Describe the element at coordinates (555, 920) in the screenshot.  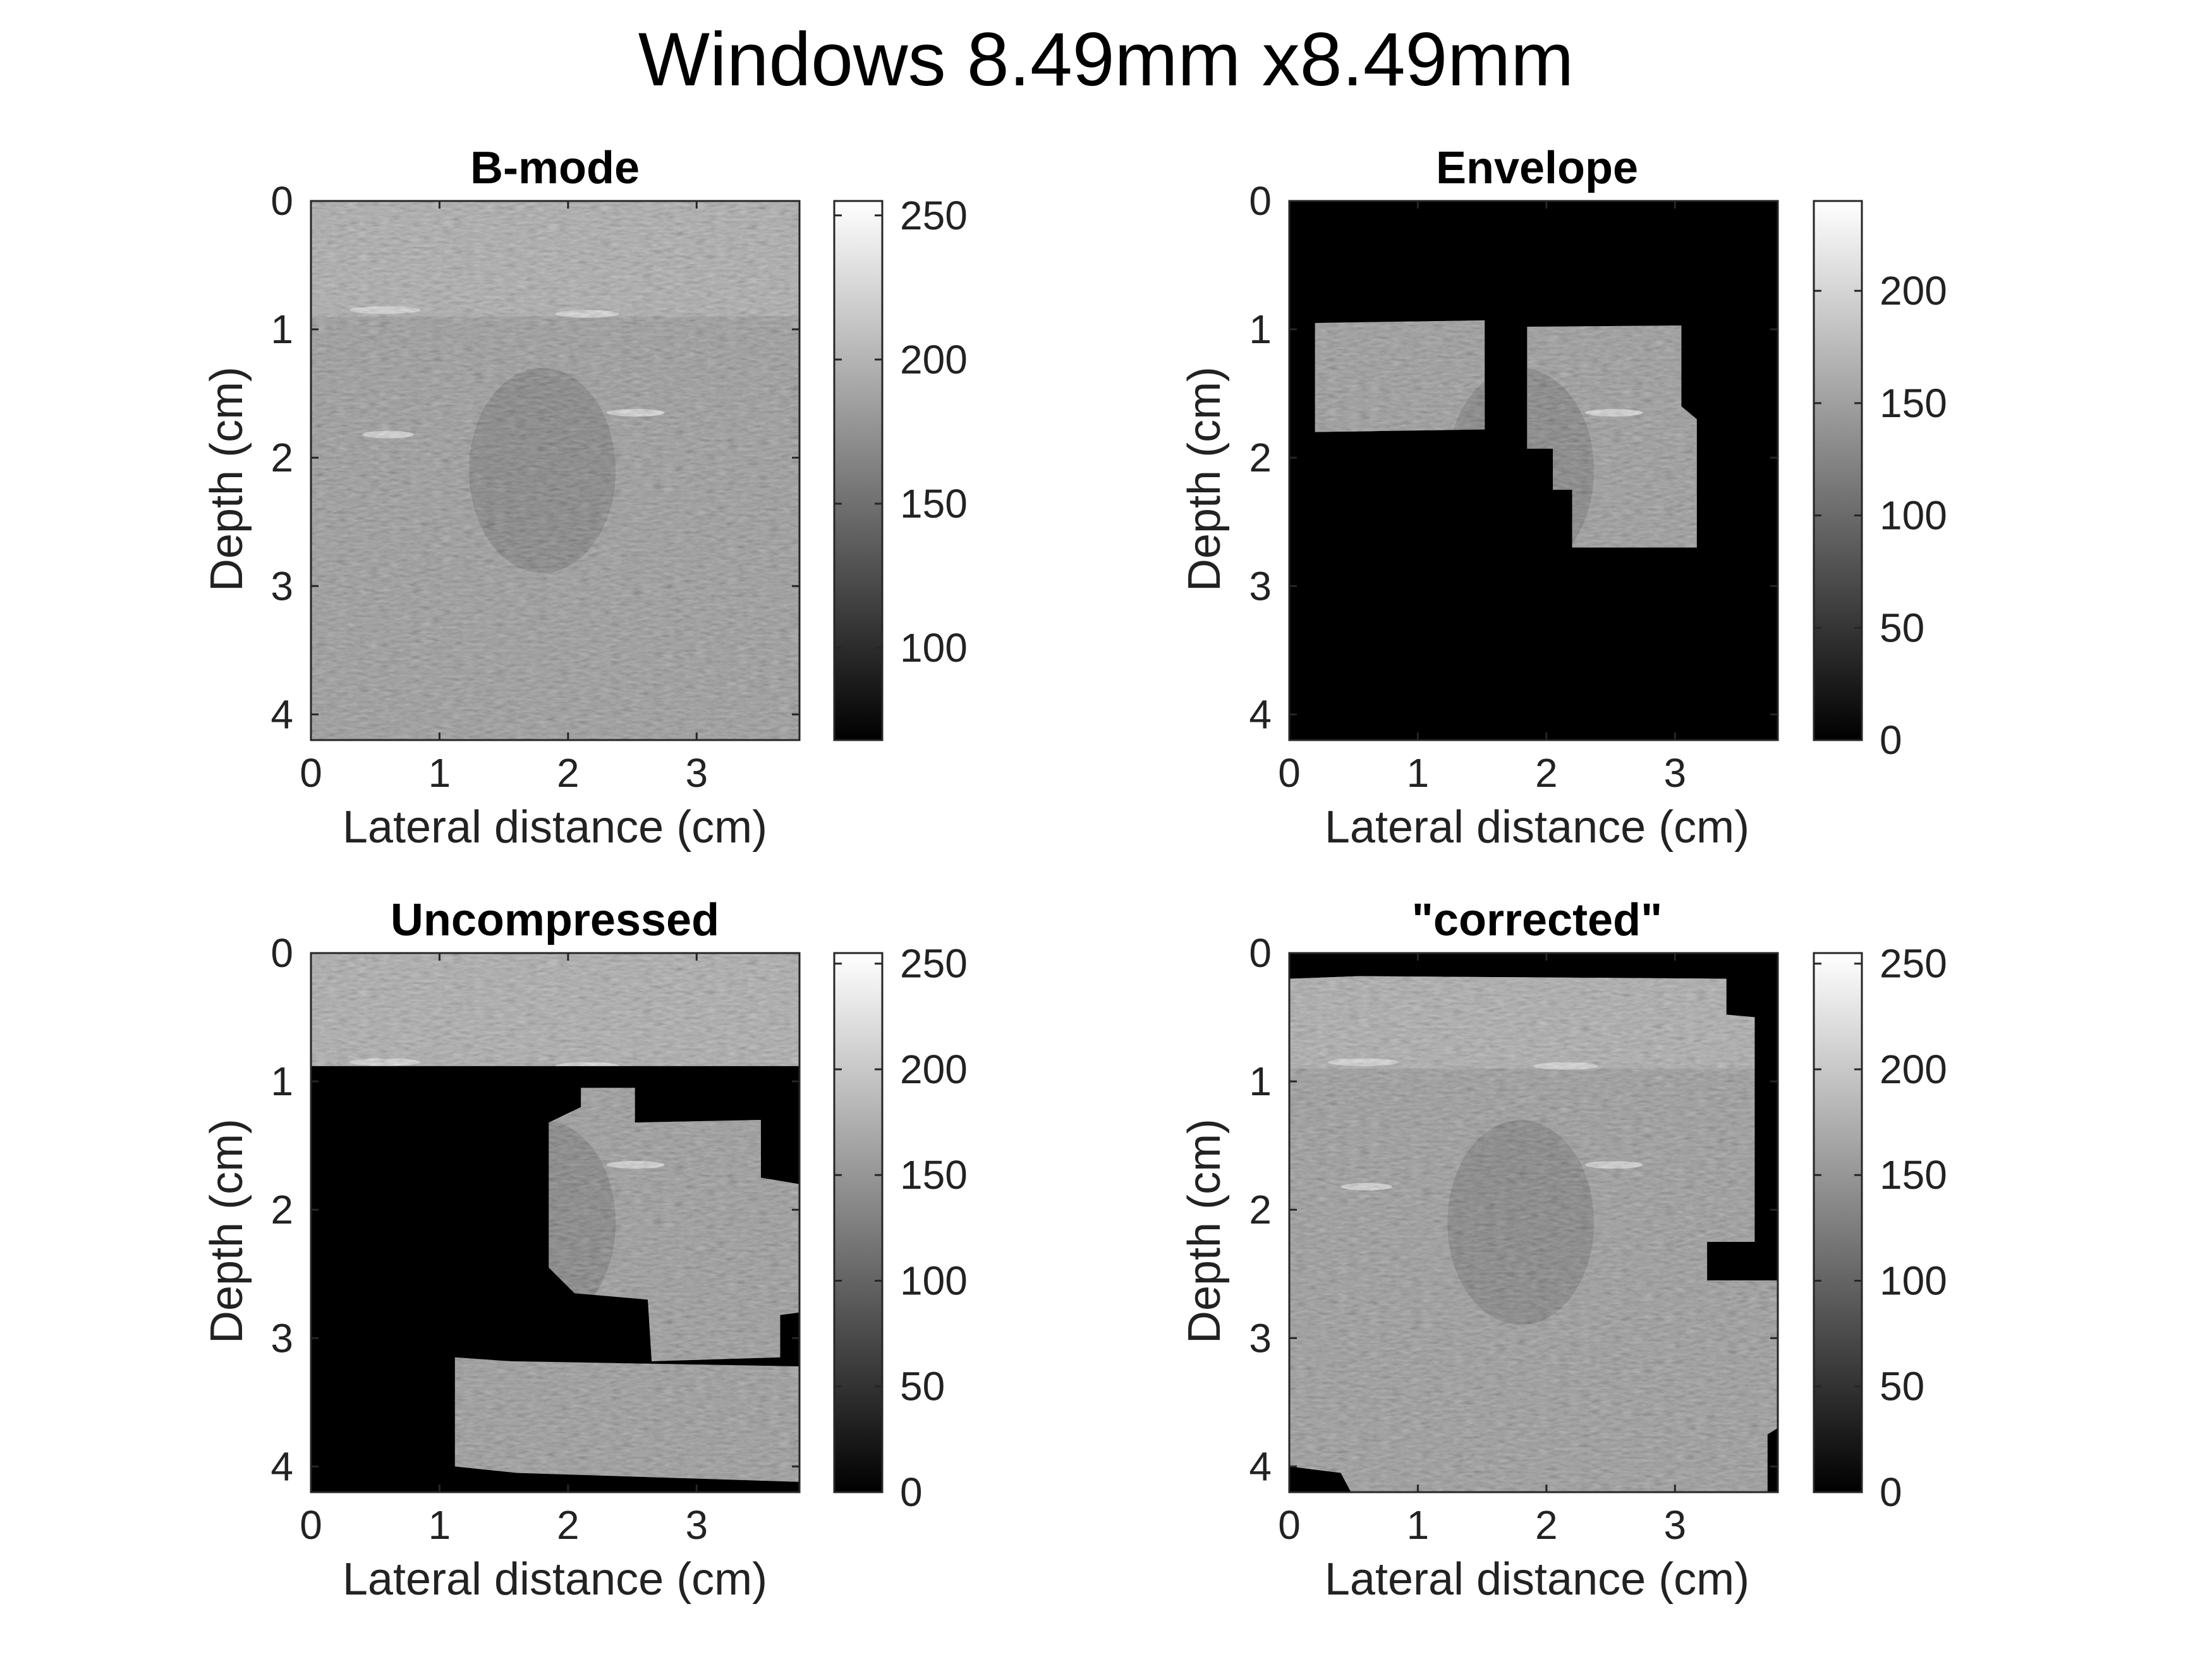
I see `panel-title: Uncompressed` at that location.